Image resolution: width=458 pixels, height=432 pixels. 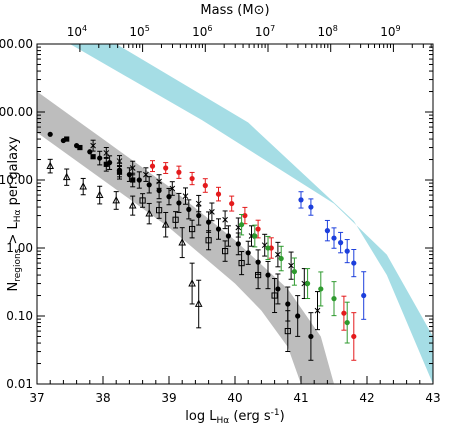 What do you see at coordinates (77, 31) in the screenshot?
I see `top-tick-label: 10⁴` at bounding box center [77, 31].